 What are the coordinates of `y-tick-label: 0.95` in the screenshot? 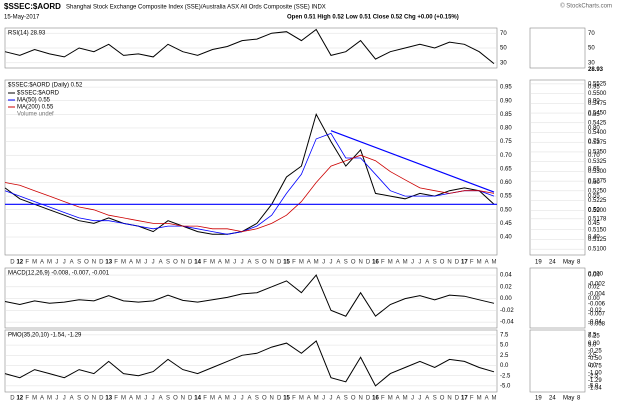 It's located at (506, 88).